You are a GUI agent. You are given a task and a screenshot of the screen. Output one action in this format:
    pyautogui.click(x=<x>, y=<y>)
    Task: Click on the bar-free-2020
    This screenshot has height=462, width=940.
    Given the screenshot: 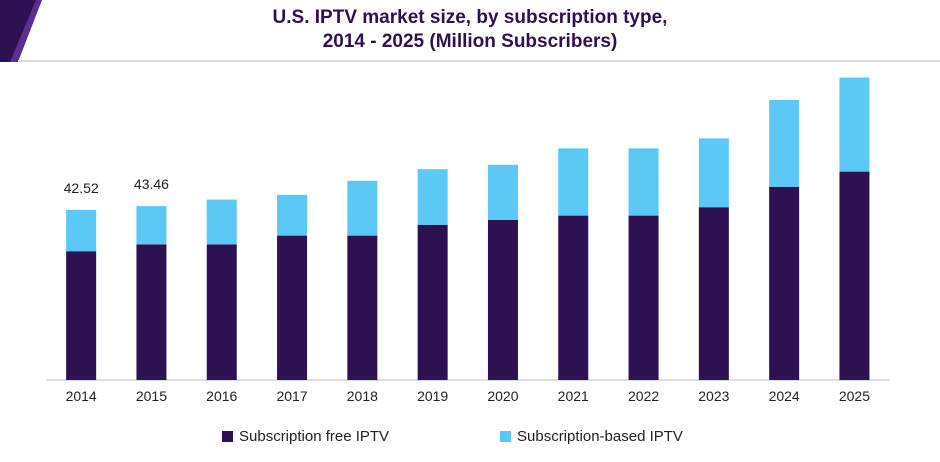 What is the action you would take?
    pyautogui.click(x=502, y=300)
    